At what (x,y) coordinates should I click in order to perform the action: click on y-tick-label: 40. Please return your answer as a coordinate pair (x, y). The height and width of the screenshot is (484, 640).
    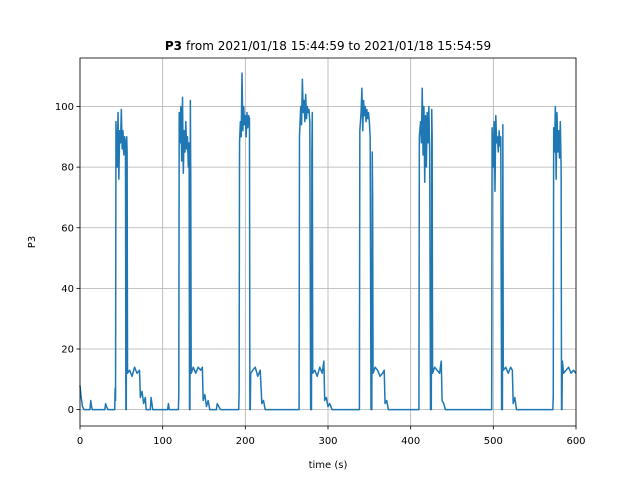
    Looking at the image, I should click on (67, 289).